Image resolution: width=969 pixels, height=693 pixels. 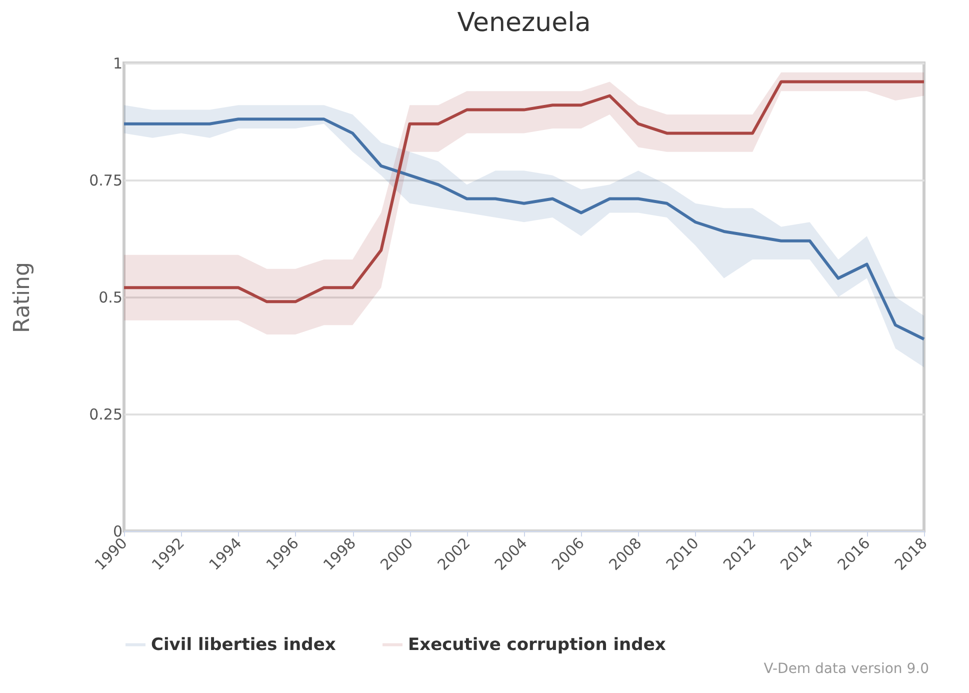 I want to click on y-tick-label: 0.75, so click(x=105, y=181).